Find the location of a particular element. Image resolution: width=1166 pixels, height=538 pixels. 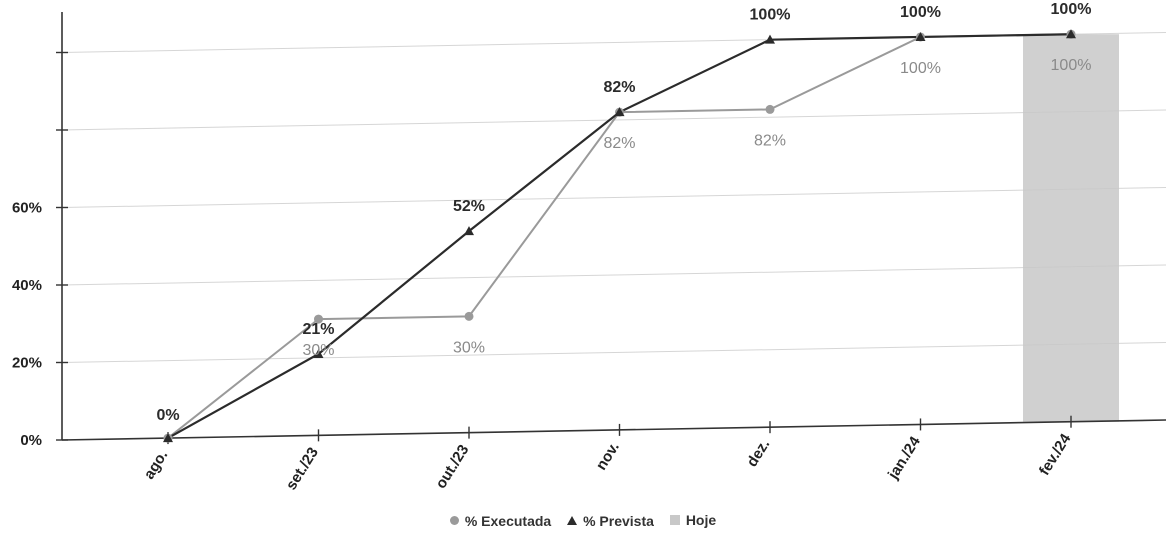

square-swatch-icon is located at coordinates (674, 520).